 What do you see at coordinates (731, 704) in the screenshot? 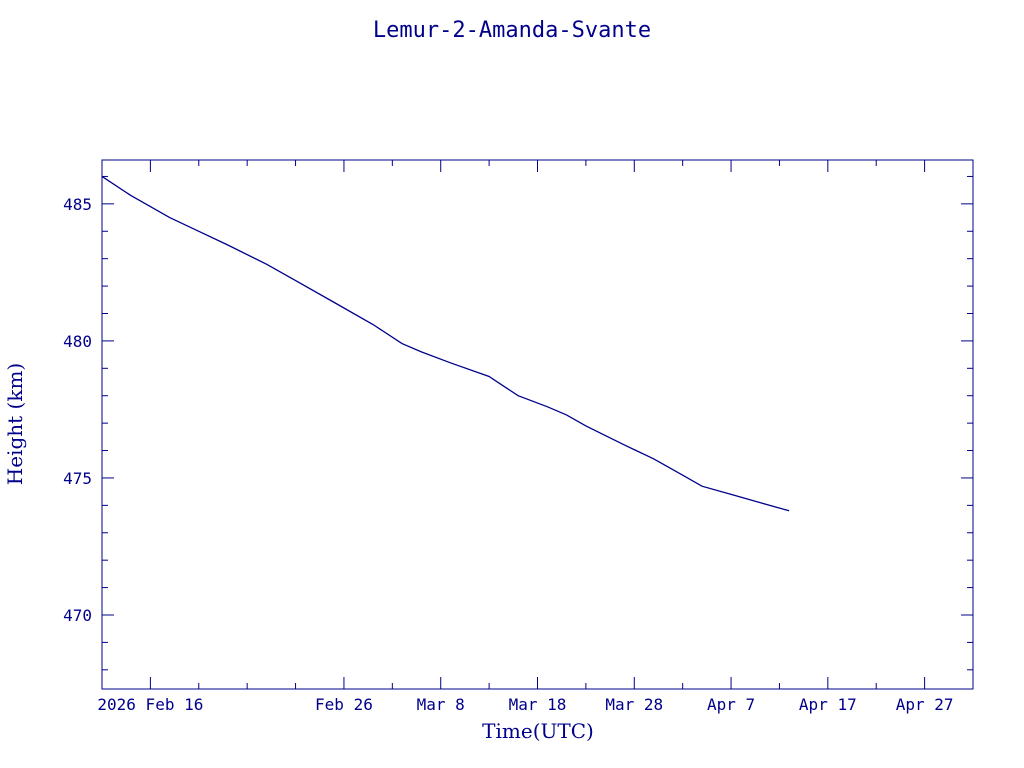
I see `x-tick-label: Apr 7` at bounding box center [731, 704].